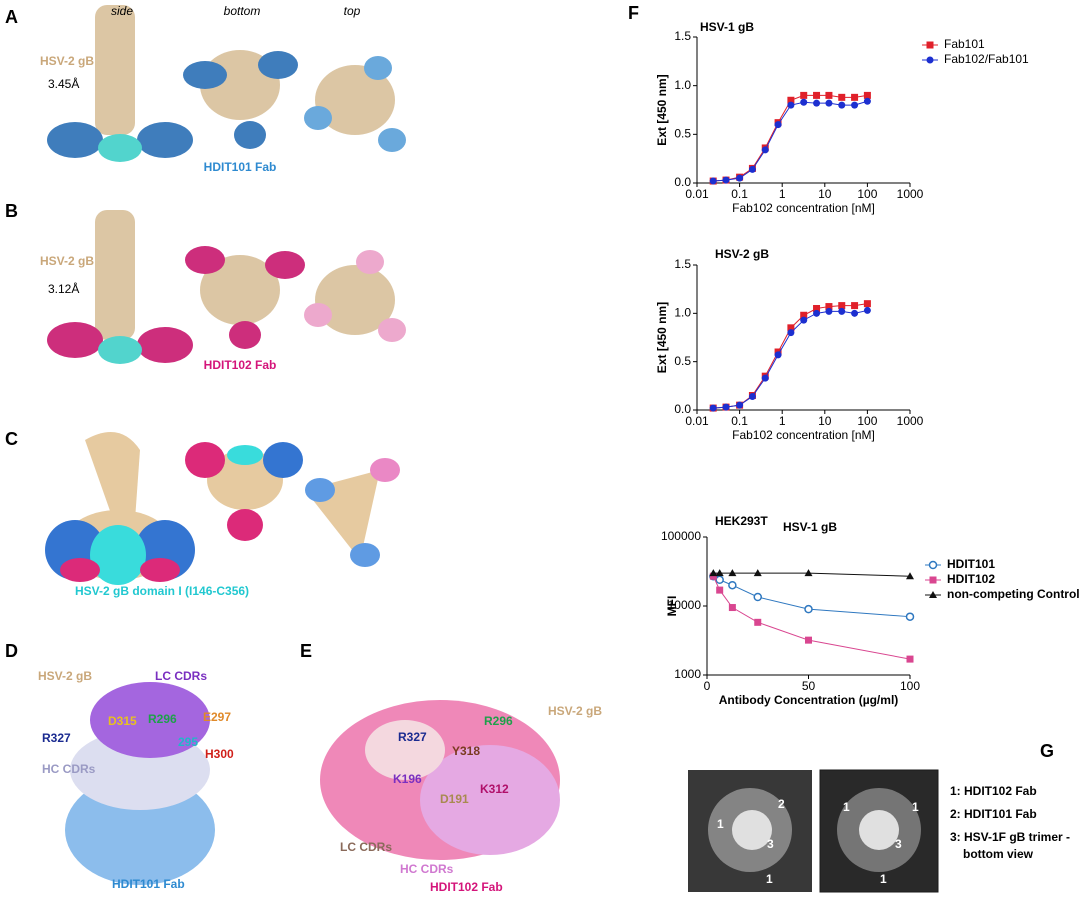 The height and width of the screenshot is (920, 1080). Describe the element at coordinates (825, 421) in the screenshot. I see `x-tick-label: 10` at that location.